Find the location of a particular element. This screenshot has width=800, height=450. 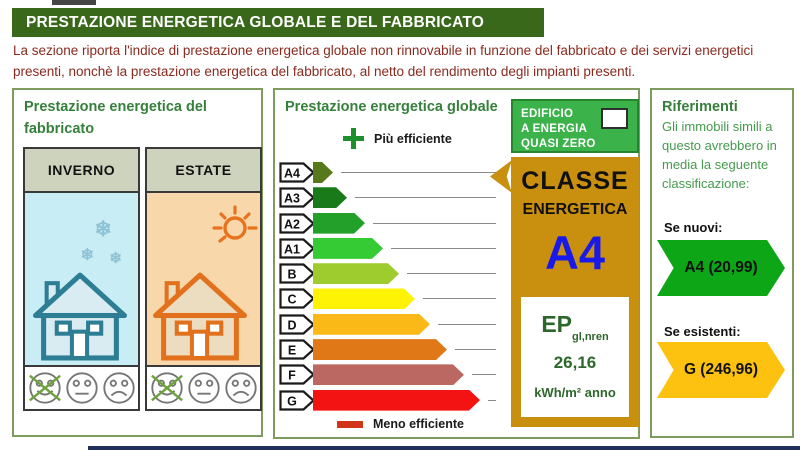

energy-class-row-g: G is located at coordinates (387, 400).